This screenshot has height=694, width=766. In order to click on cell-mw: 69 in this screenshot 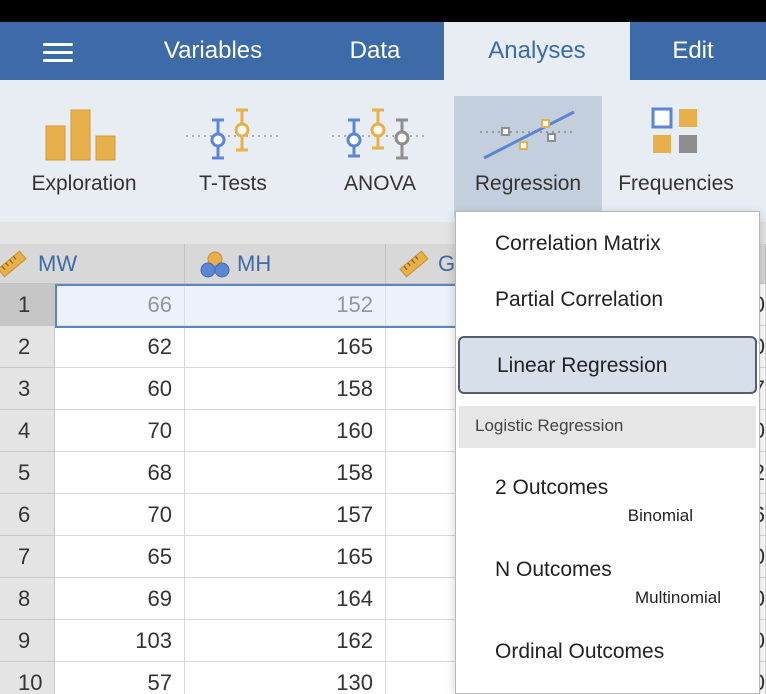, I will do `click(120, 599)`.